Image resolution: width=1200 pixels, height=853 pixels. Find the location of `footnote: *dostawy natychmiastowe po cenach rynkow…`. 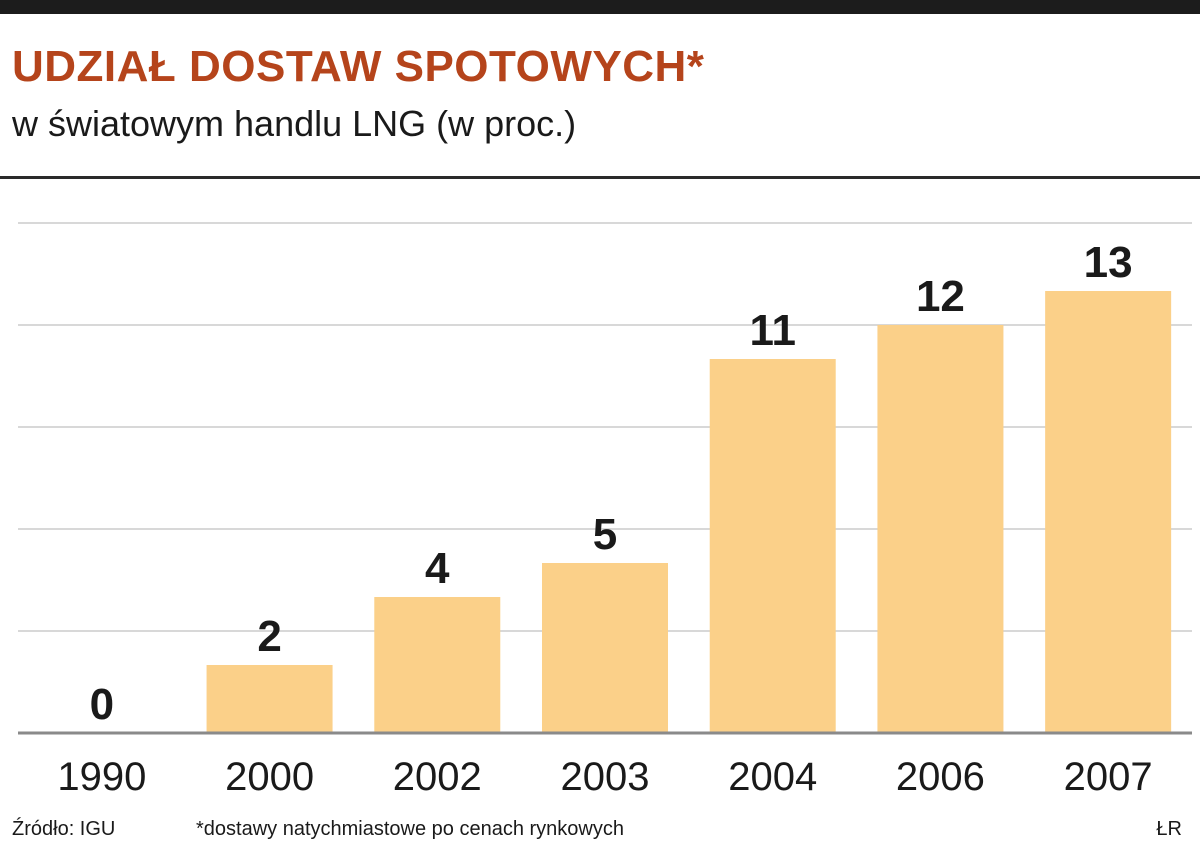

footnote: *dostawy natychmiastowe po cenach rynkow… is located at coordinates (410, 829).